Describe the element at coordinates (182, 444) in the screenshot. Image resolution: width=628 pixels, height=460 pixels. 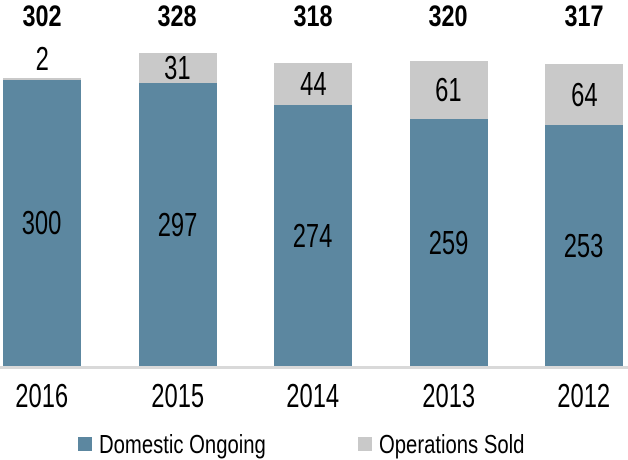
I see `legend-label-domestic-ongoing: Domestic Ongoing` at that location.